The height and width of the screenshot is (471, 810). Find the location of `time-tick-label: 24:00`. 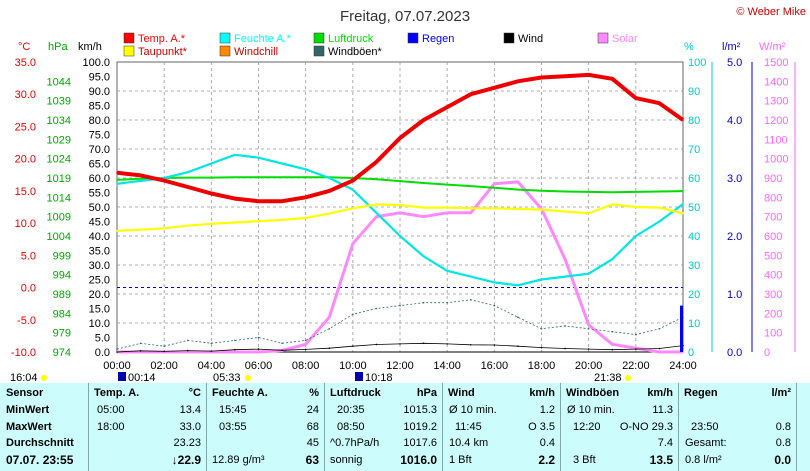

time-tick-label: 24:00 is located at coordinates (683, 366).